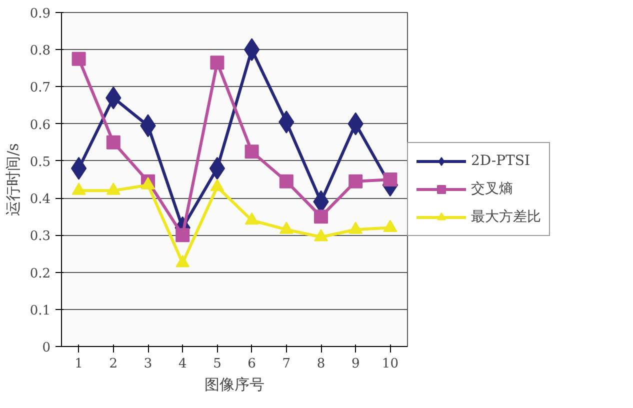 This screenshot has width=633, height=408. Describe the element at coordinates (148, 364) in the screenshot. I see `x-tick-label: 3` at that location.